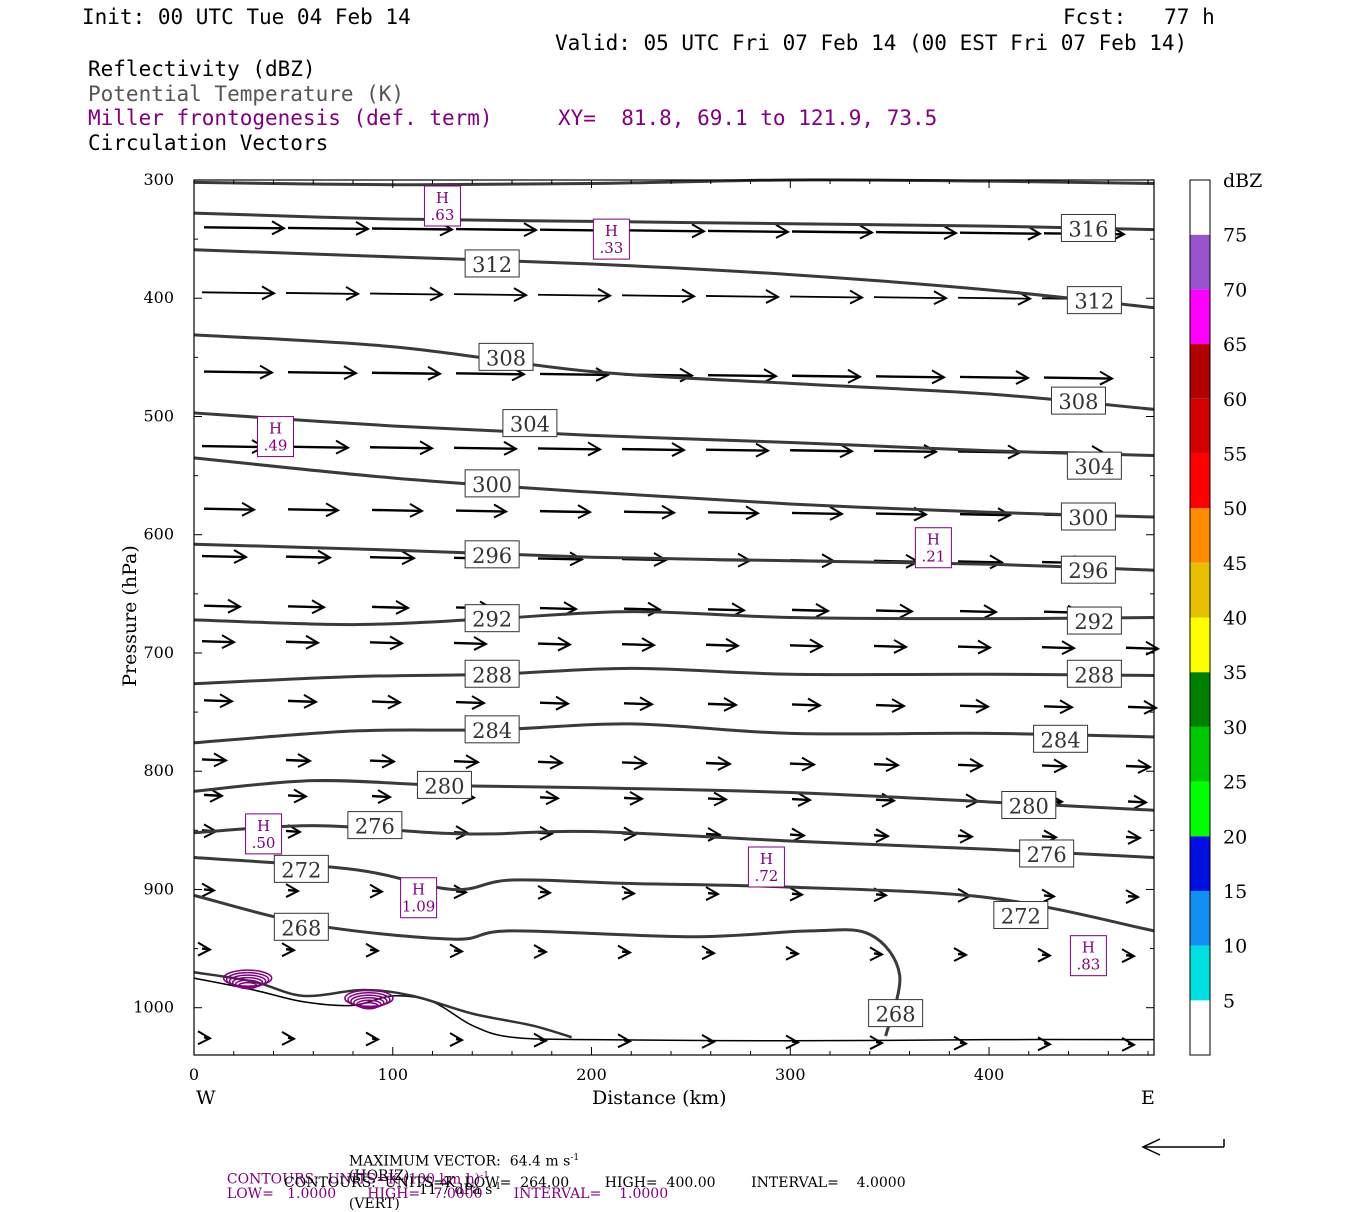 The image size is (1350, 1212). What do you see at coordinates (492, 265) in the screenshot?
I see `contour-label-312: 312` at bounding box center [492, 265].